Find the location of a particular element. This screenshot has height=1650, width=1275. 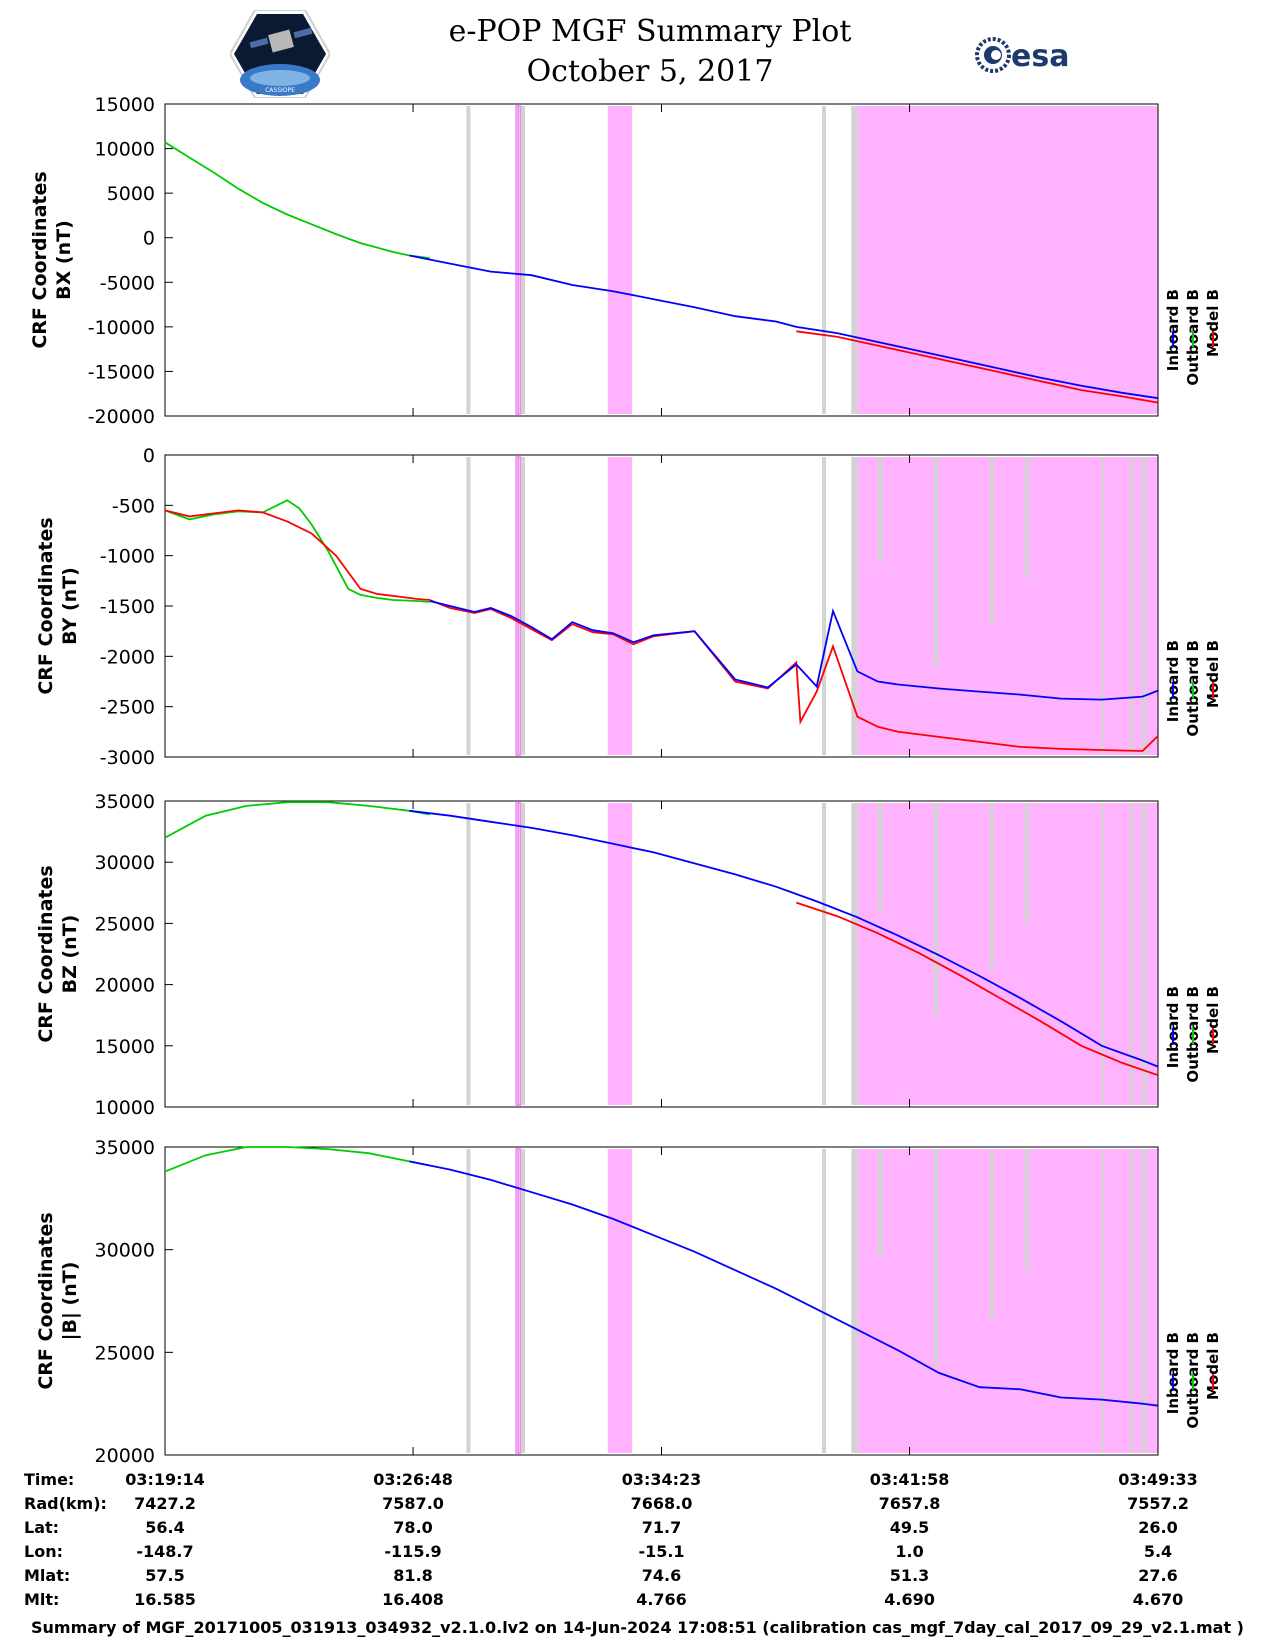

y-axis-label: BX (nT) is located at coordinates (64, 260).